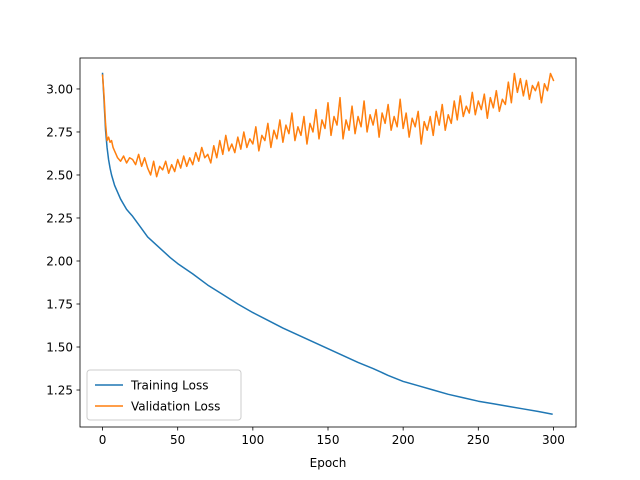 This screenshot has height=480, width=640. I want to click on y-tick-label: 2.50, so click(59, 175).